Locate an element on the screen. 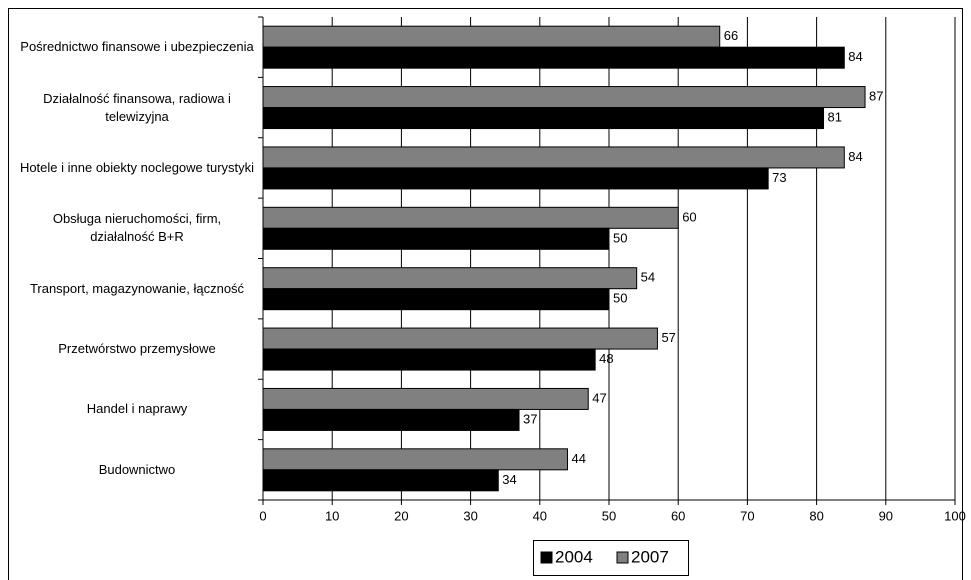 The image size is (971, 580). data-label: 66 is located at coordinates (731, 35).